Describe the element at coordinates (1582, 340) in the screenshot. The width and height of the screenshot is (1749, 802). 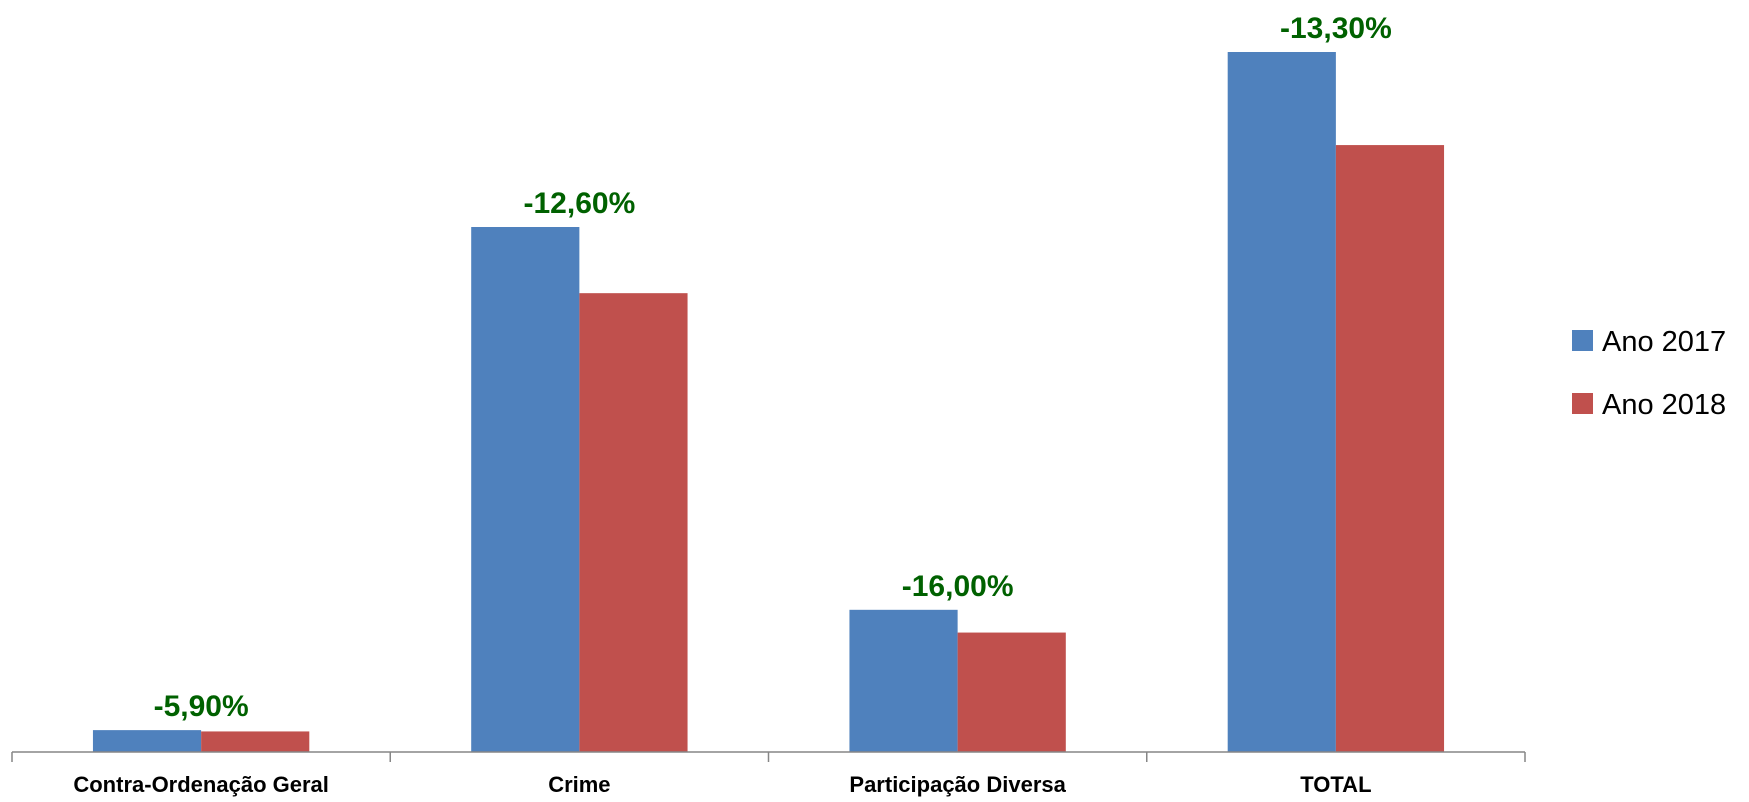
I see `legend-swatch-ano-2017` at that location.